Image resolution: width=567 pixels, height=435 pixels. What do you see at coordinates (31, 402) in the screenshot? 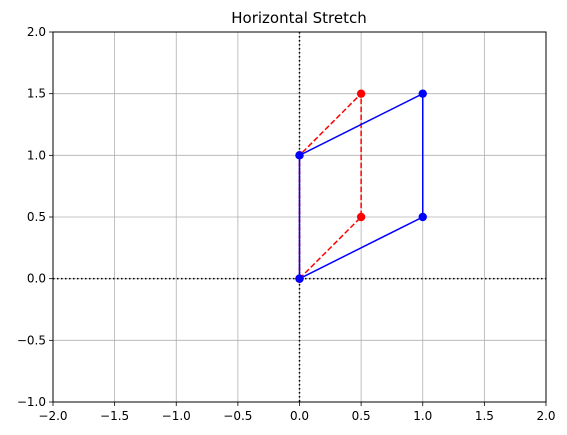
I see `y-tick-label: −1.0` at bounding box center [31, 402].